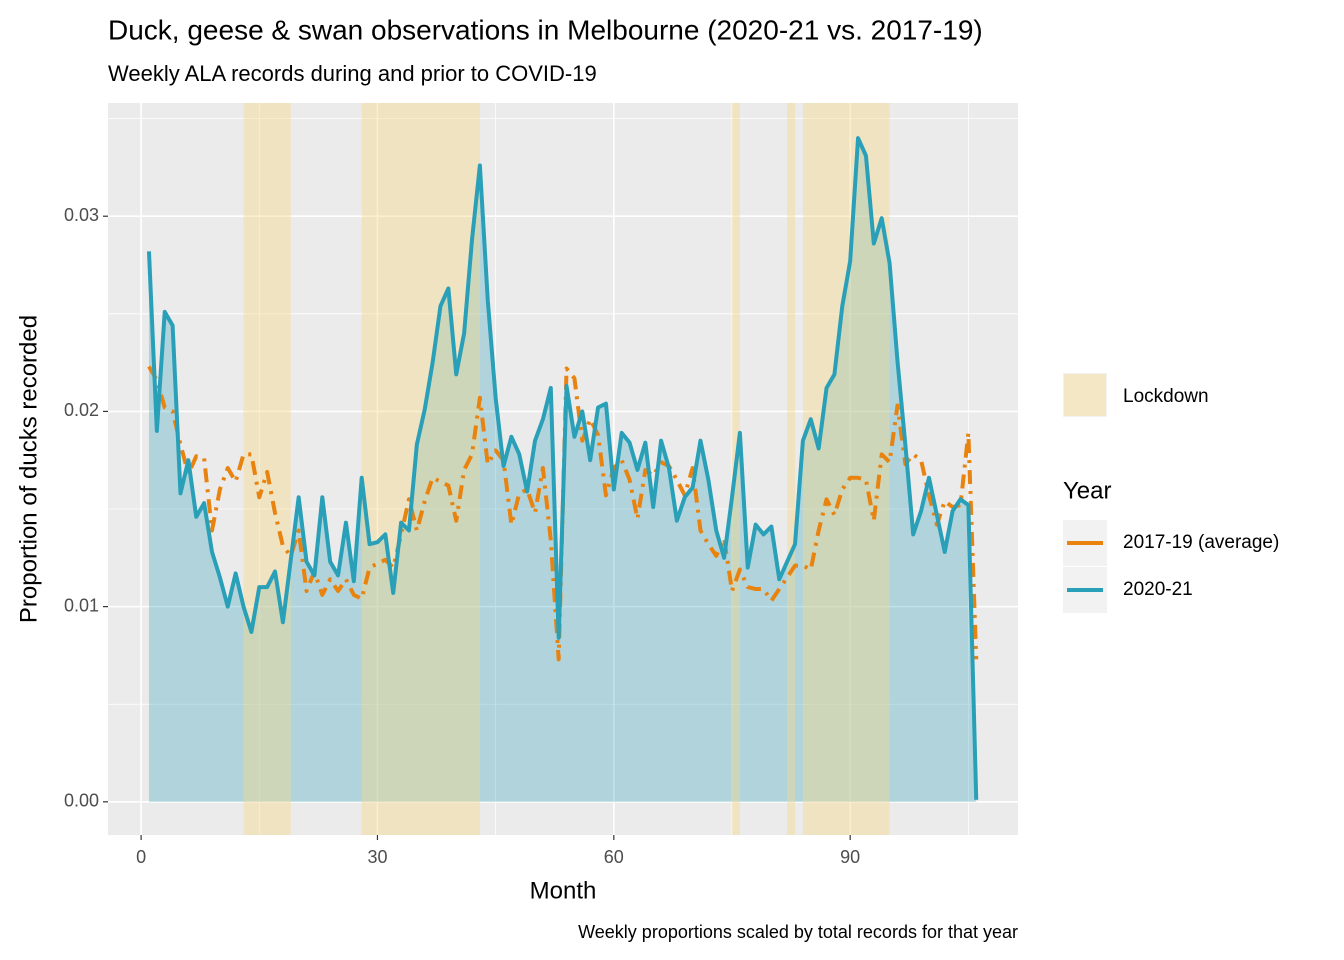  I want to click on y-tick-label: 0.02, so click(81, 410).